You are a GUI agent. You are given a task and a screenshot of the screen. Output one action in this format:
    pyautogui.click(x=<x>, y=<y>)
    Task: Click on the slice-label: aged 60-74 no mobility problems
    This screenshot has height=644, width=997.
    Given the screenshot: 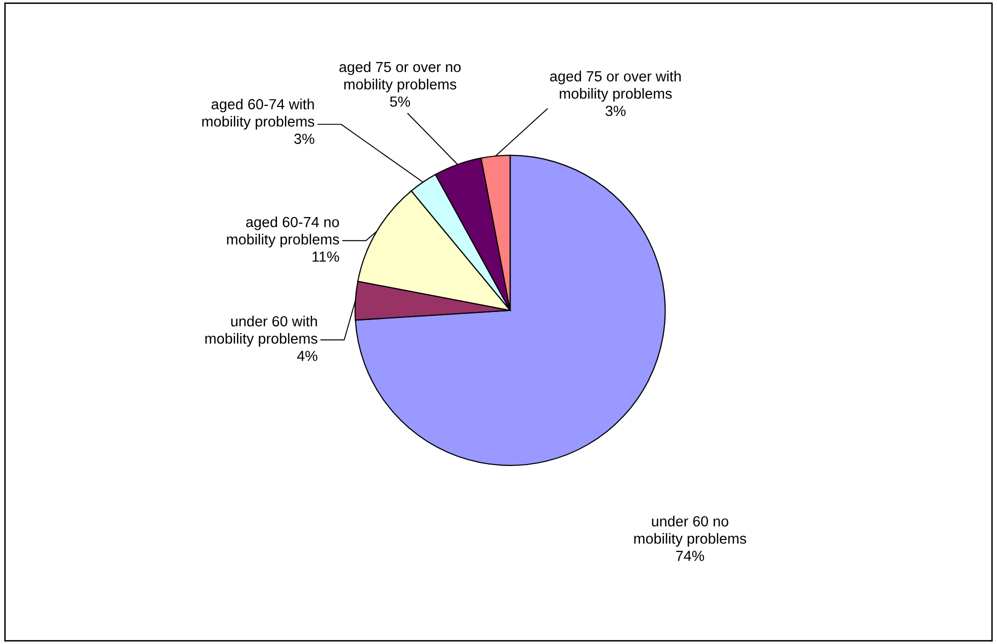 What is the action you would take?
    pyautogui.click(x=283, y=232)
    